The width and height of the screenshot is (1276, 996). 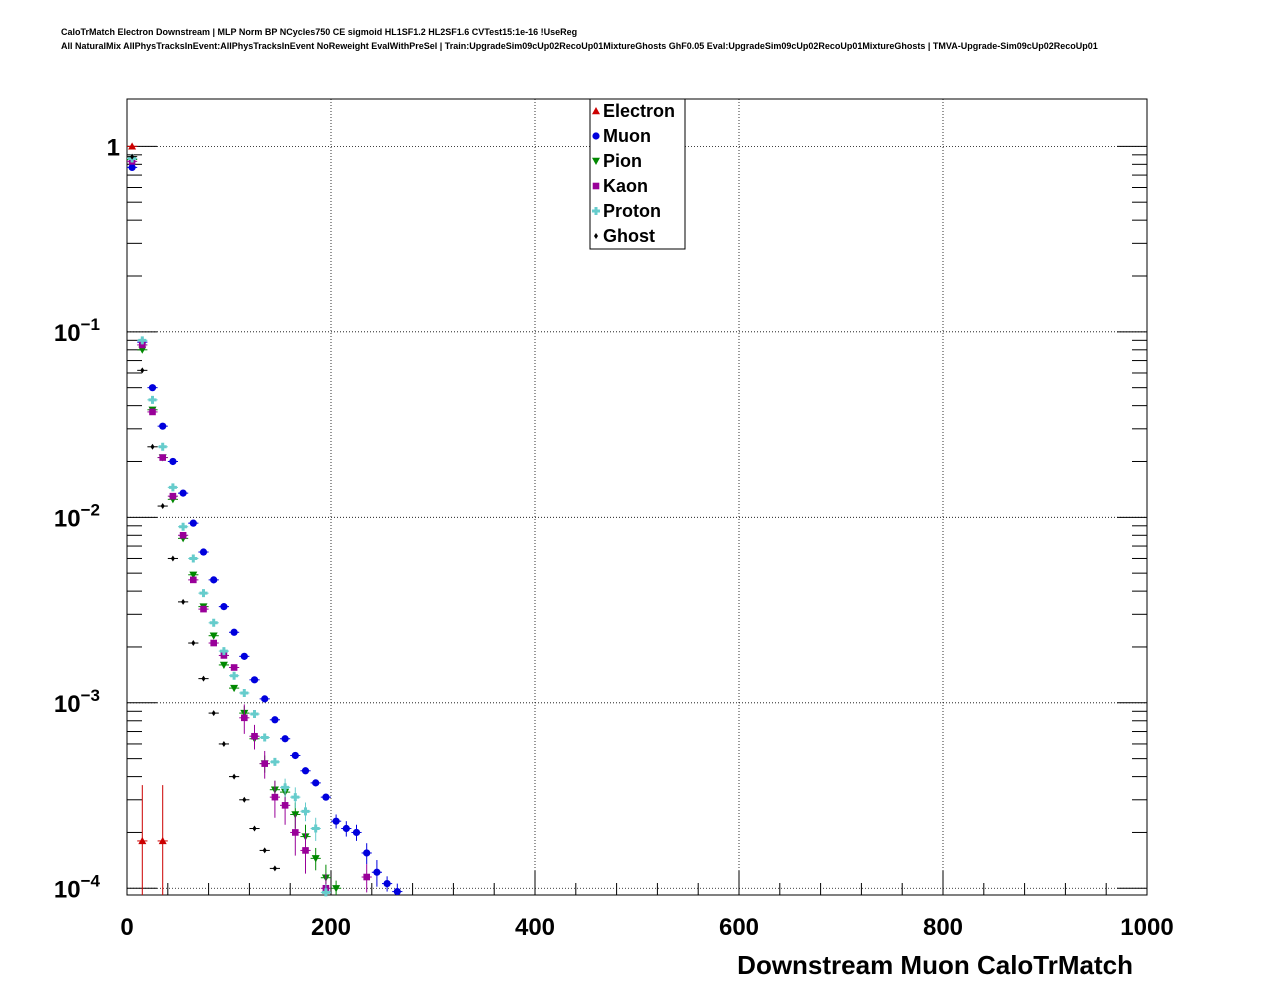 I want to click on series-pion, so click(x=234, y=525).